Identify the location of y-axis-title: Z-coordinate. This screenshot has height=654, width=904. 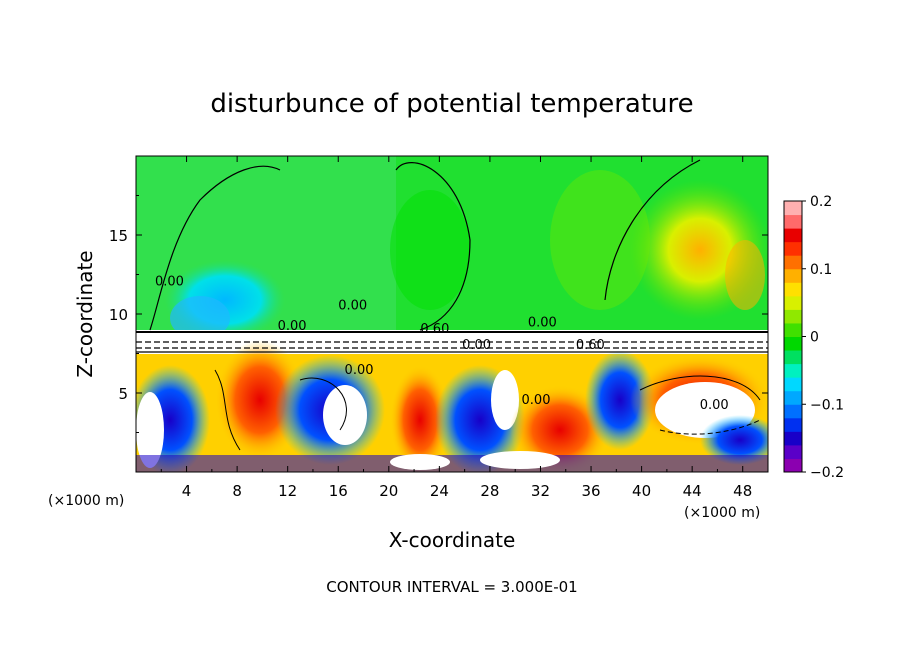
(85, 313).